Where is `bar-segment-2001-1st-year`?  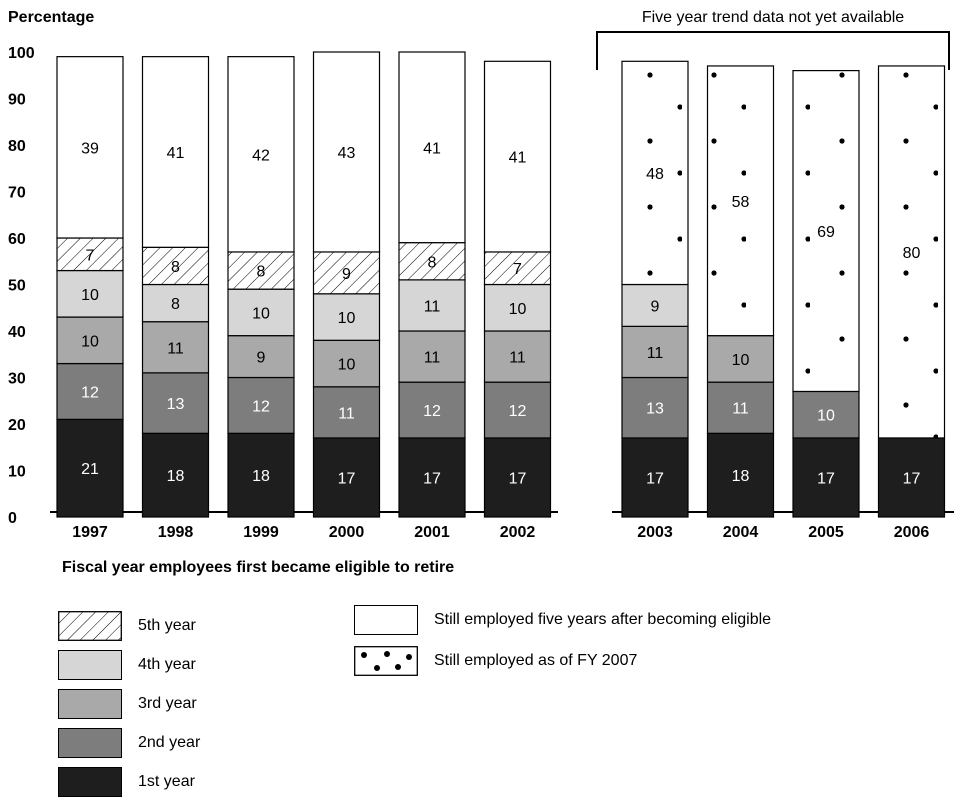 bar-segment-2001-1st-year is located at coordinates (432, 477).